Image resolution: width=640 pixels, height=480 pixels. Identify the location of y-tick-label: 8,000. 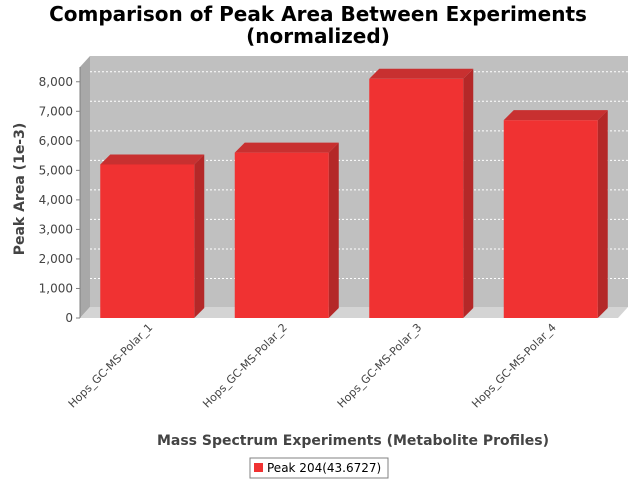
(56, 82).